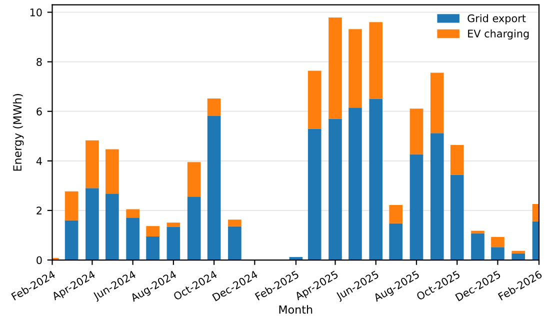 The height and width of the screenshot is (321, 550). I want to click on x-axis-title: Month, so click(295, 309).